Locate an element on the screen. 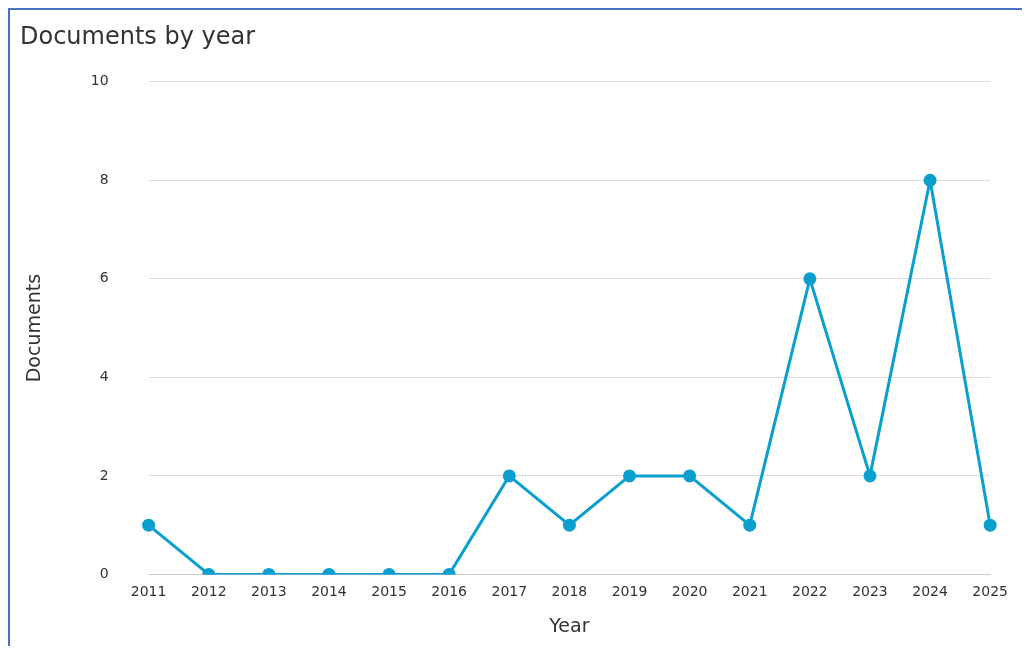 This screenshot has width=1030, height=655. x-axis-title: Year is located at coordinates (569, 624).